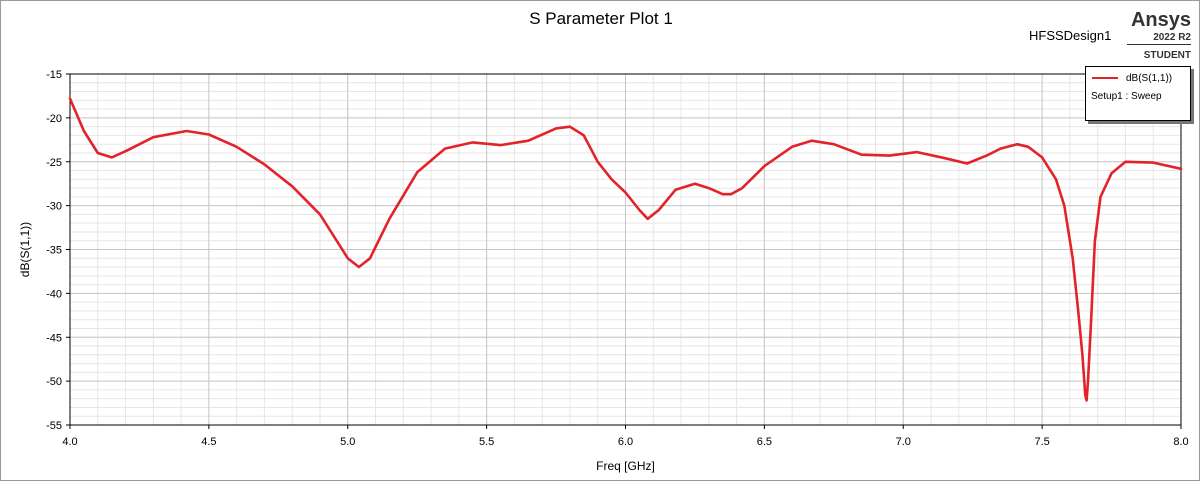 The height and width of the screenshot is (481, 1200). What do you see at coordinates (54, 426) in the screenshot?
I see `y-tick-label: -55` at bounding box center [54, 426].